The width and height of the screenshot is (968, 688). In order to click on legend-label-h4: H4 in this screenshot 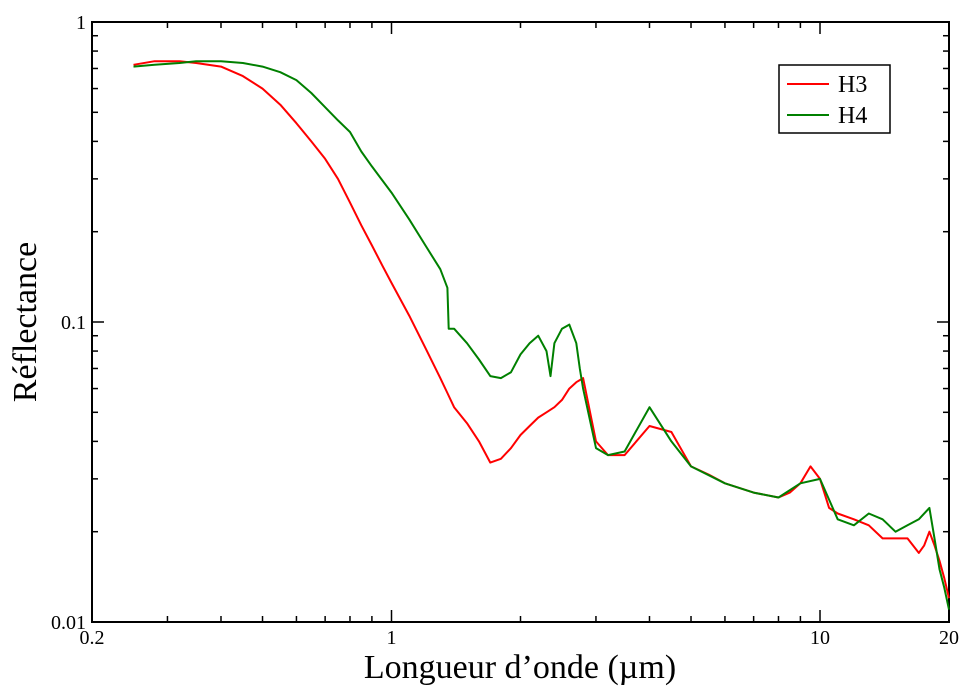, I will do `click(852, 116)`.